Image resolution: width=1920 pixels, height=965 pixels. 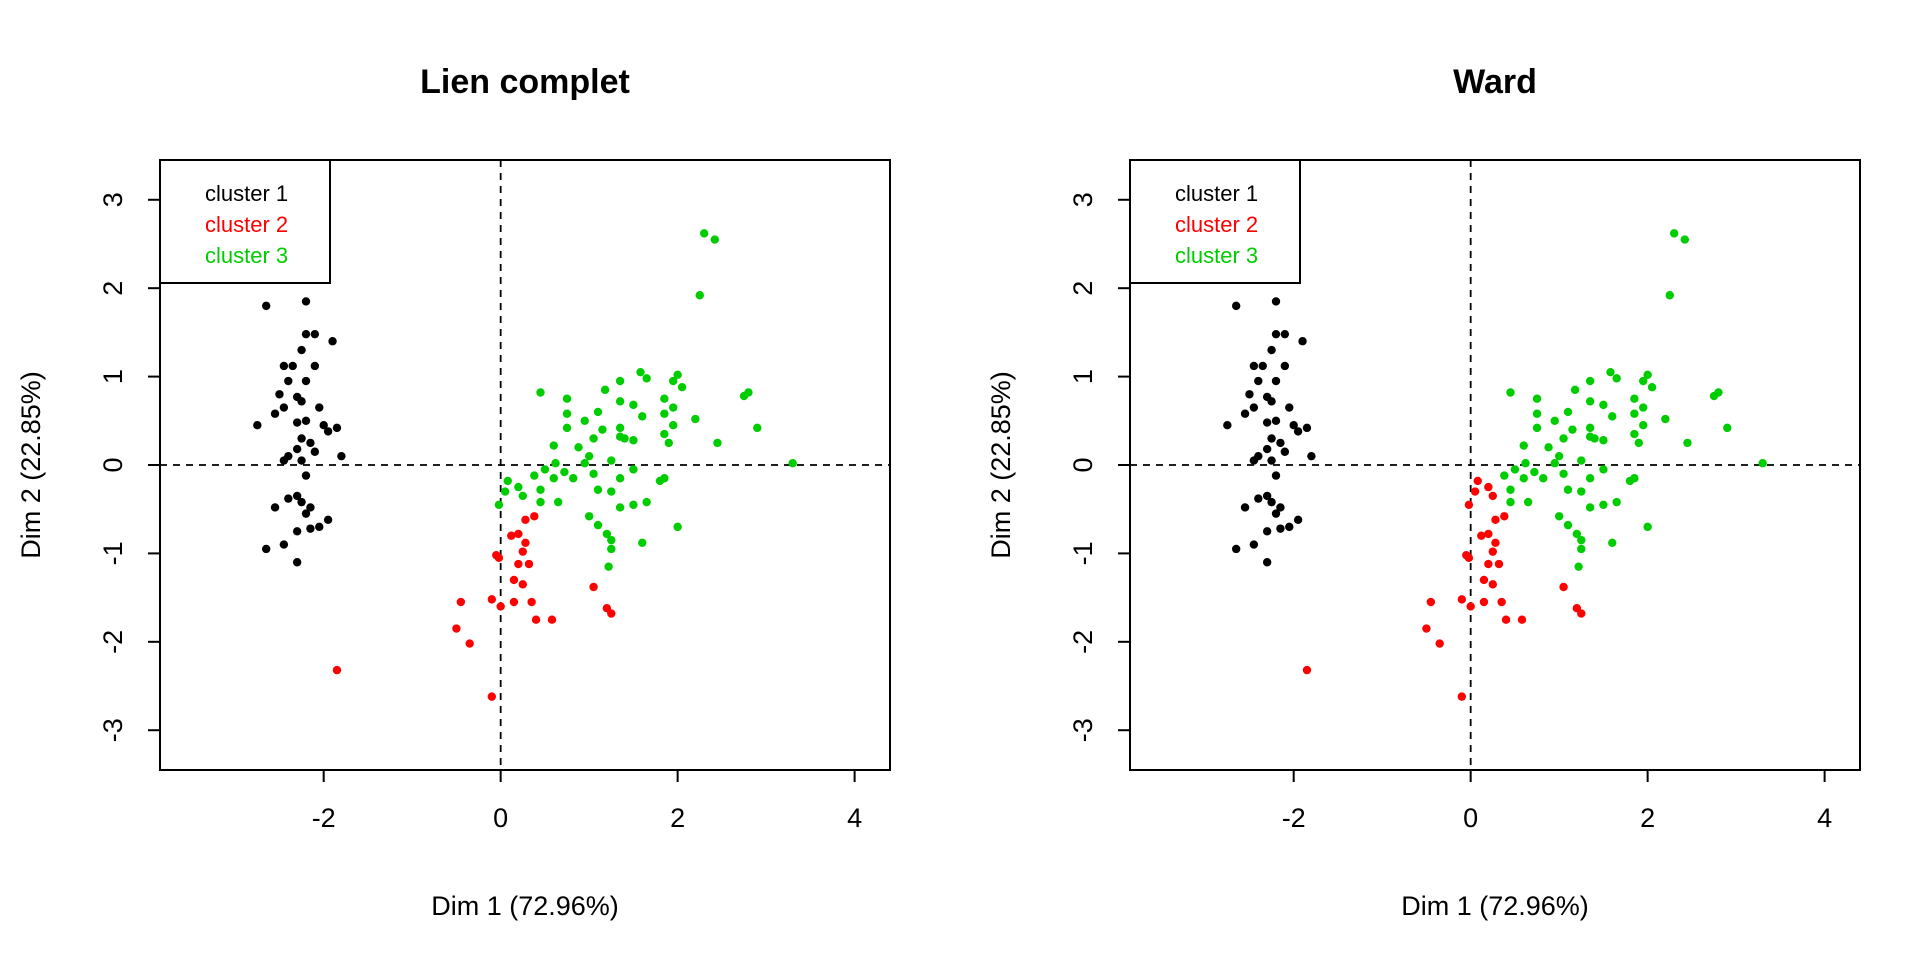 What do you see at coordinates (113, 376) in the screenshot?
I see `y-tick-label: 1` at bounding box center [113, 376].